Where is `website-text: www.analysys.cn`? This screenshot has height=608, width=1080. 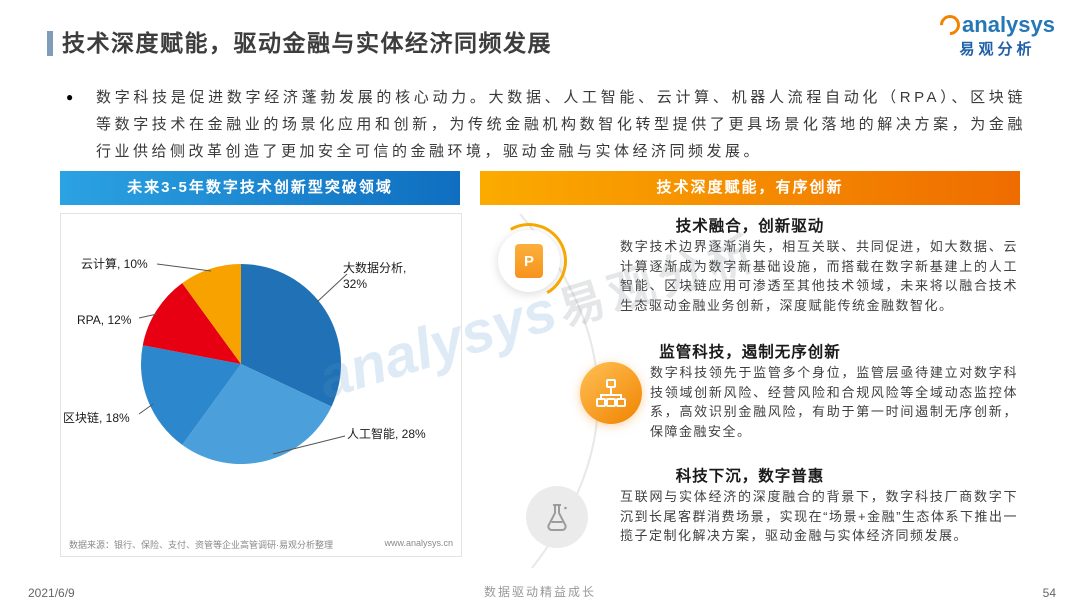 website-text: www.analysys.cn is located at coordinates (418, 543).